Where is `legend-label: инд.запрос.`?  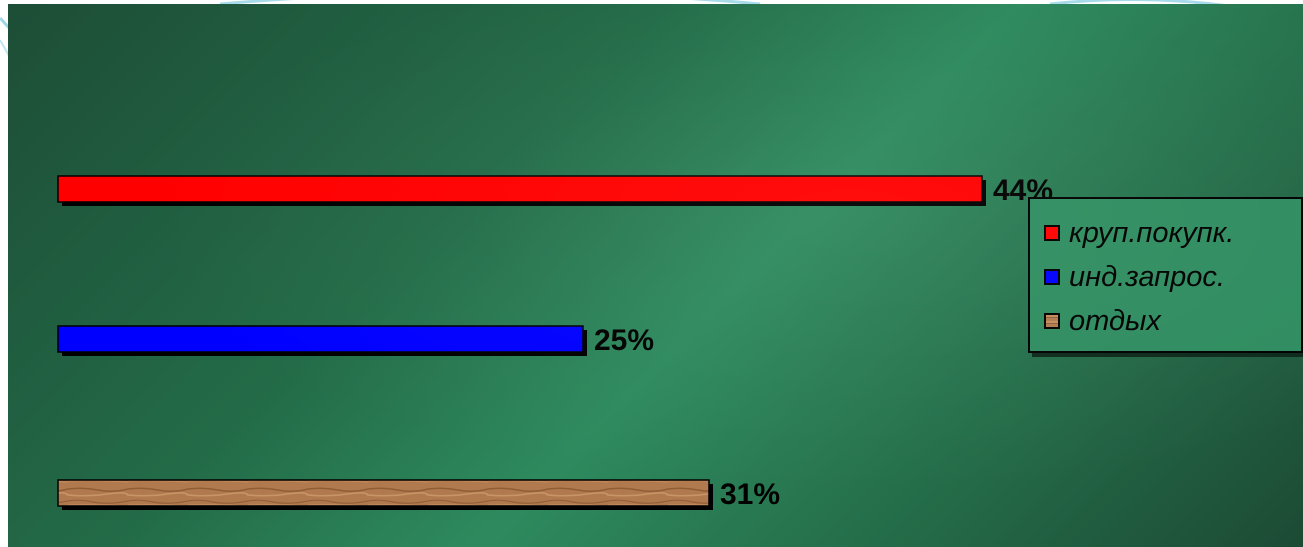
legend-label: инд.запрос. is located at coordinates (1147, 276).